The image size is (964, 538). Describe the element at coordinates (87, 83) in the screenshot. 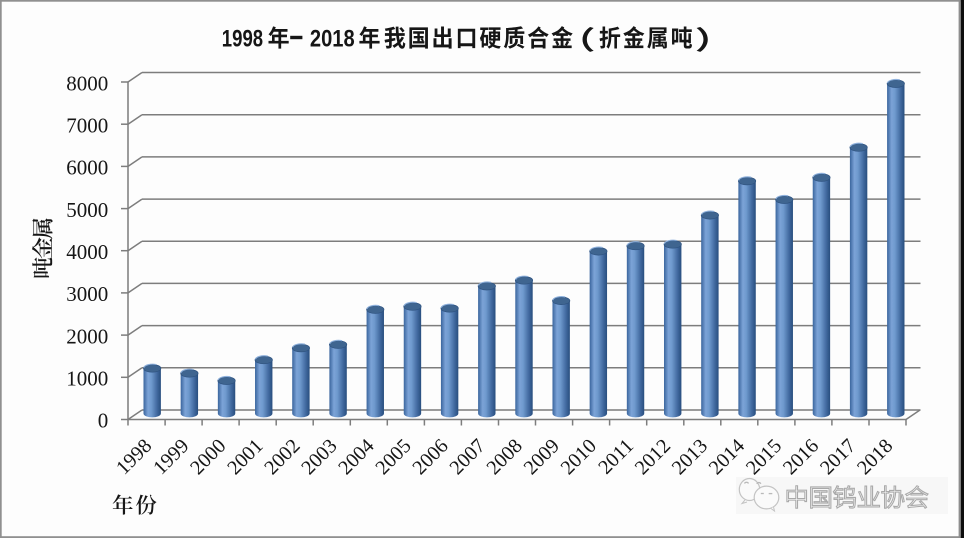

I see `svg-text: 8000` at that location.